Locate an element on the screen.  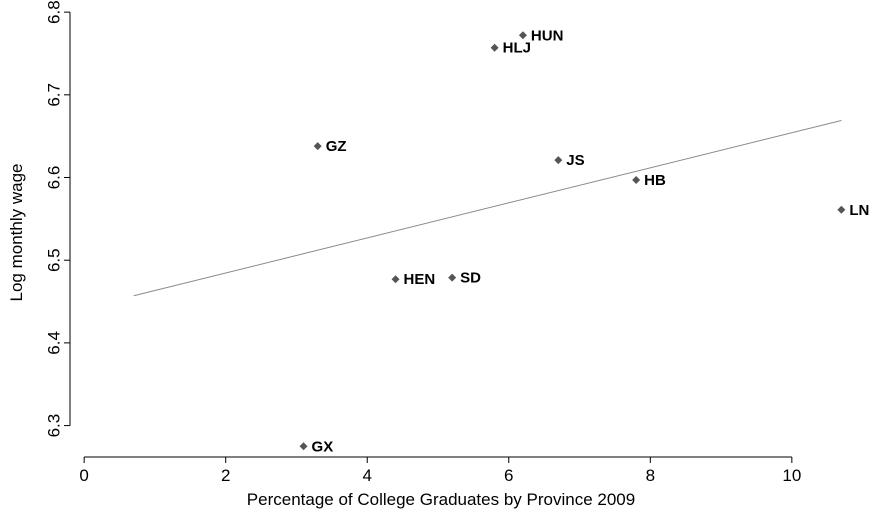
data-point-label: GZ is located at coordinates (336, 146).